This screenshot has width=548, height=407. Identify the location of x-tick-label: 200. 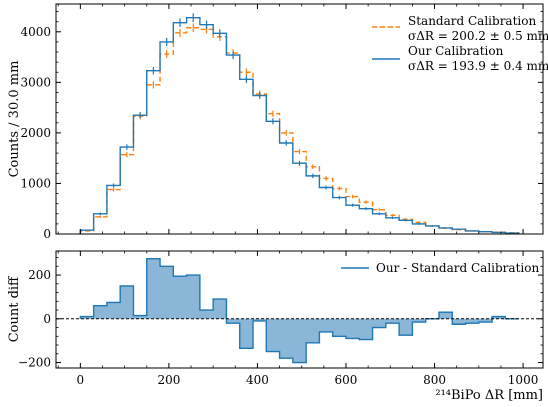
(168, 380).